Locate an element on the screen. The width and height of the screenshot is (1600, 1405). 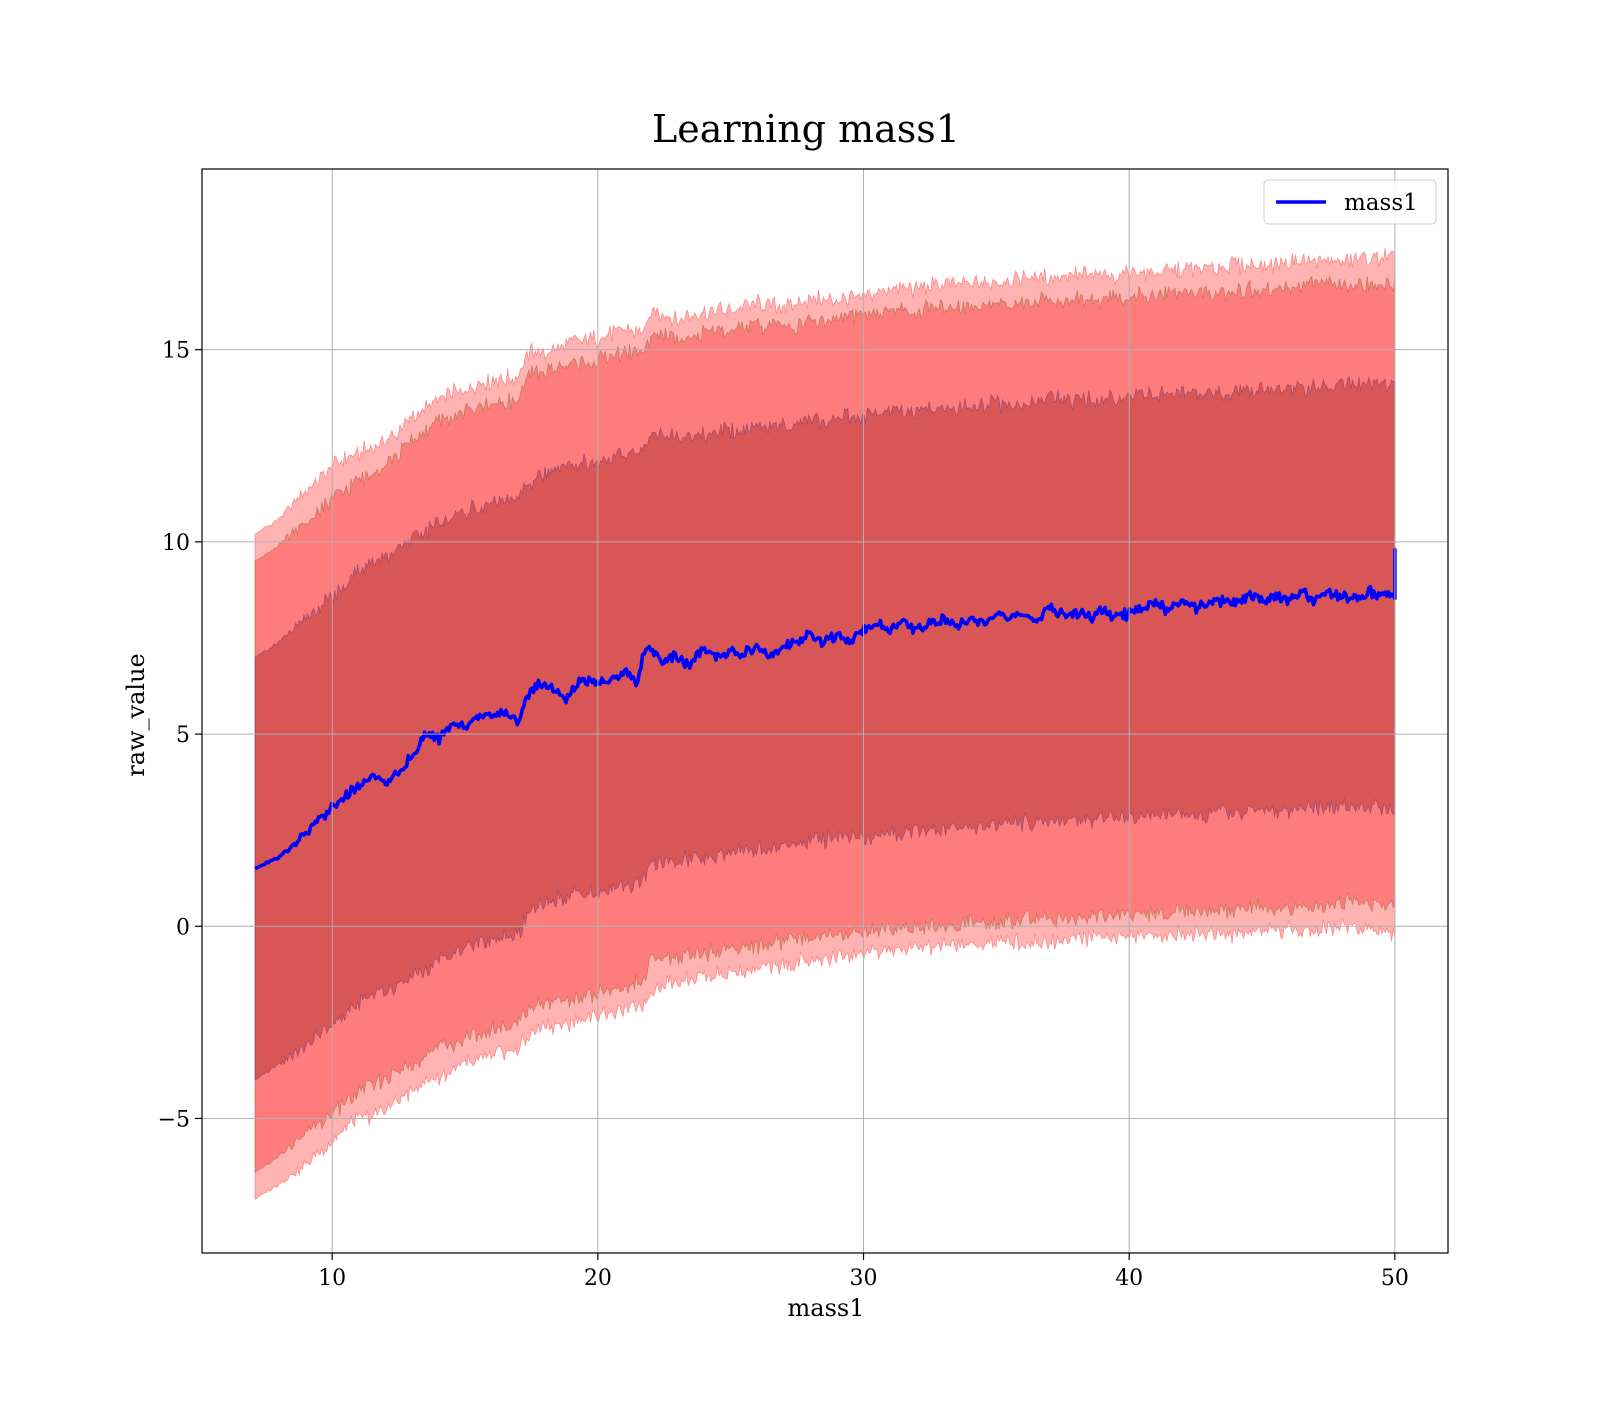
y-tick-label-1: 0 is located at coordinates (183, 927).